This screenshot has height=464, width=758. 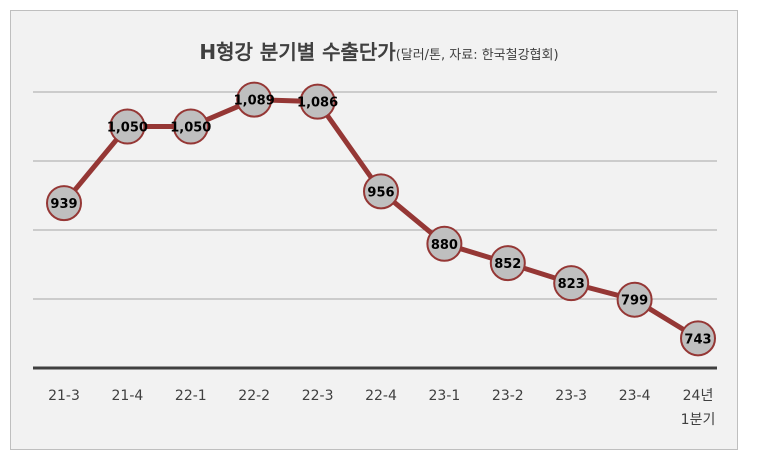 I want to click on x-tick-label: 22-3, so click(x=318, y=396).